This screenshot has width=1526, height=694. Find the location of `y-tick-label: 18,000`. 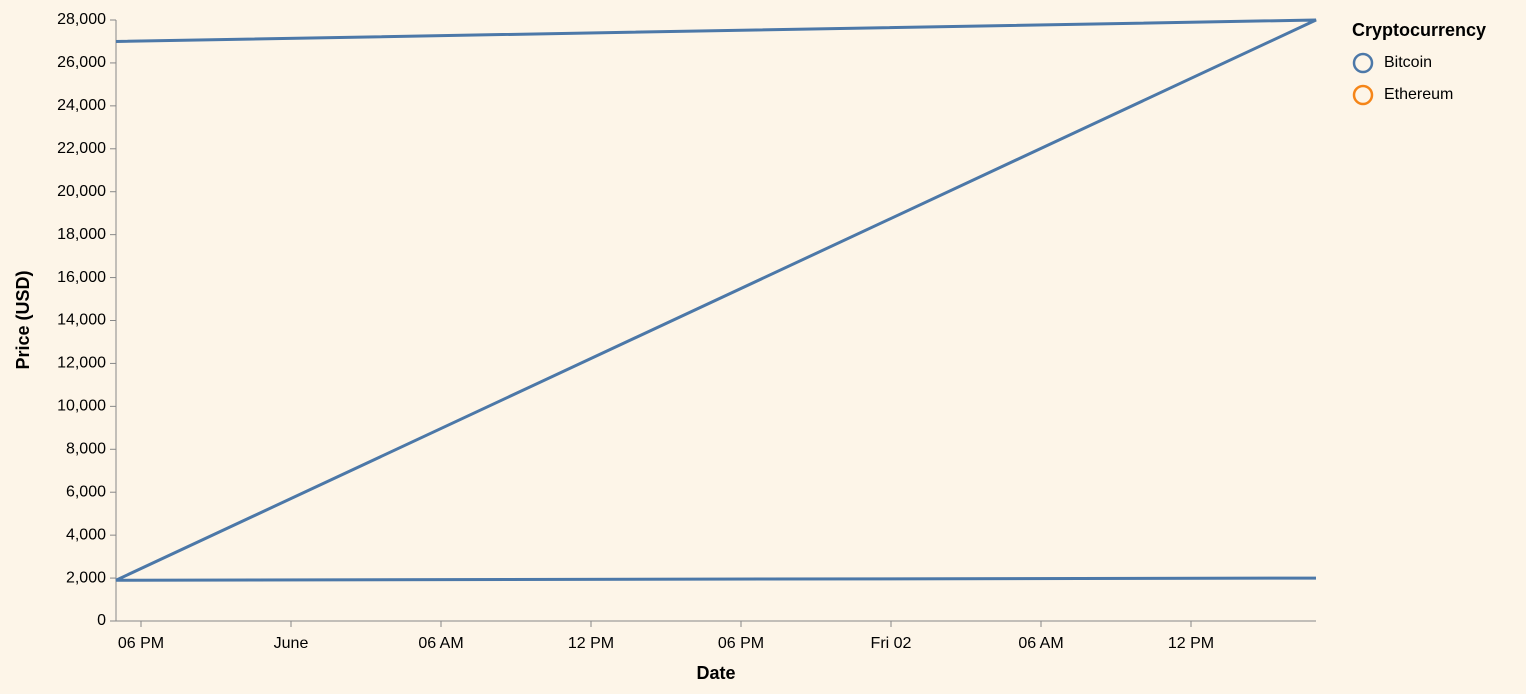

y-tick-label: 18,000 is located at coordinates (81, 234).